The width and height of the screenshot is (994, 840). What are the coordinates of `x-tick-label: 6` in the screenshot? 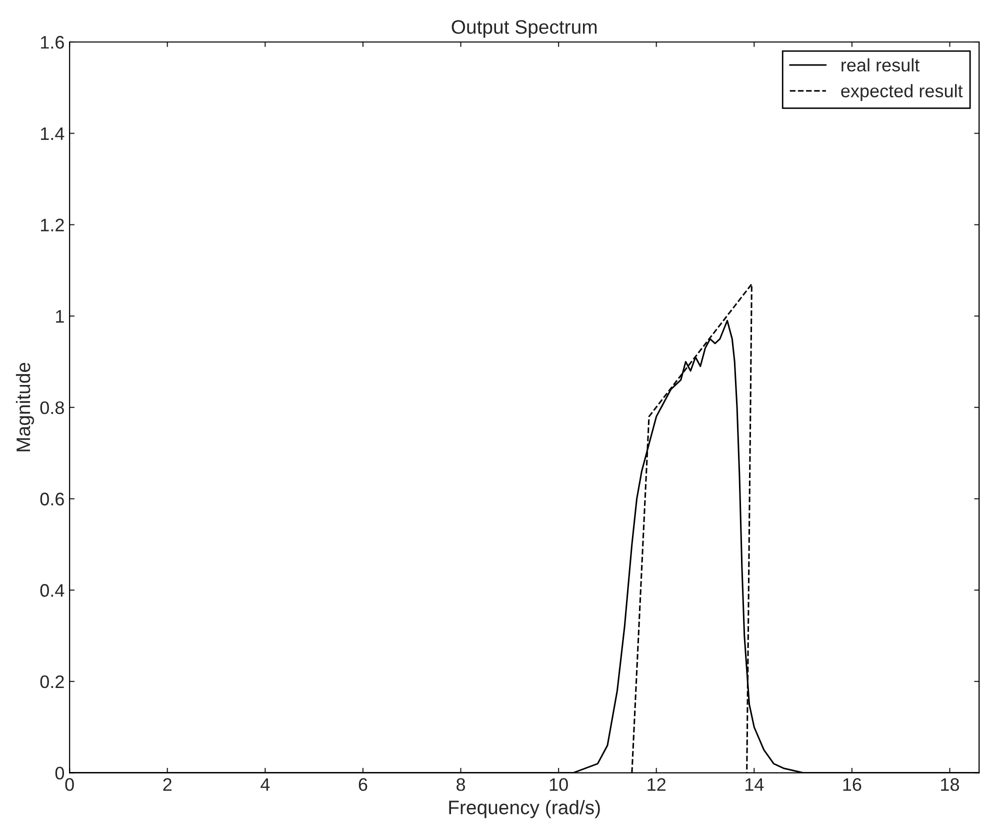 It's located at (363, 784).